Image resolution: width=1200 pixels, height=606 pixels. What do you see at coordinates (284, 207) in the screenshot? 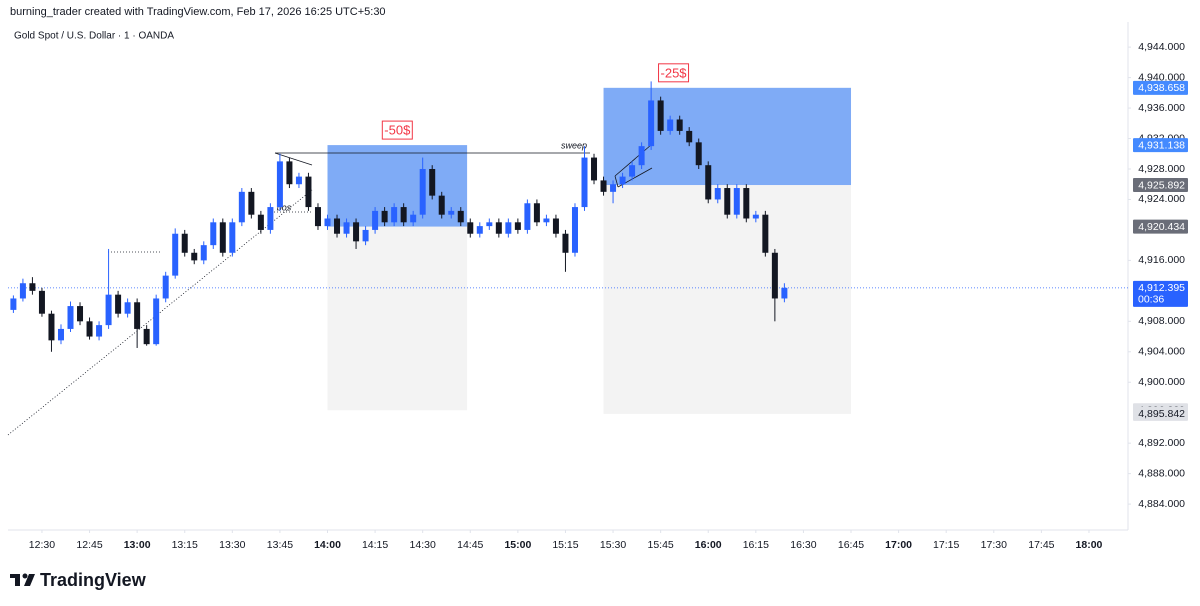
I see `annotation: bos` at bounding box center [284, 207].